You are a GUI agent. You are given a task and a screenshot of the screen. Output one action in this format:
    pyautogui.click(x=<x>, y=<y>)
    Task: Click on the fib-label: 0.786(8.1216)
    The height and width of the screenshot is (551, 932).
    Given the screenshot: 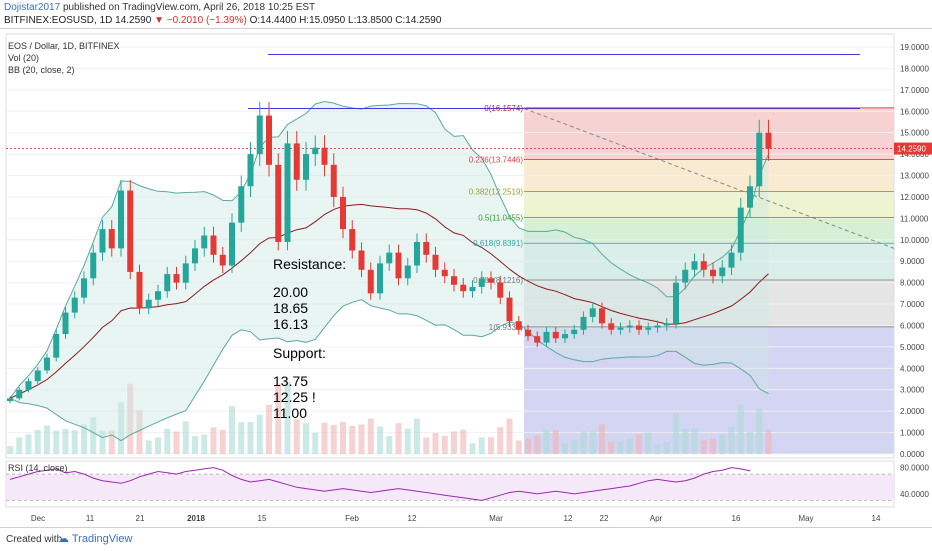 What is the action you would take?
    pyautogui.click(x=498, y=280)
    